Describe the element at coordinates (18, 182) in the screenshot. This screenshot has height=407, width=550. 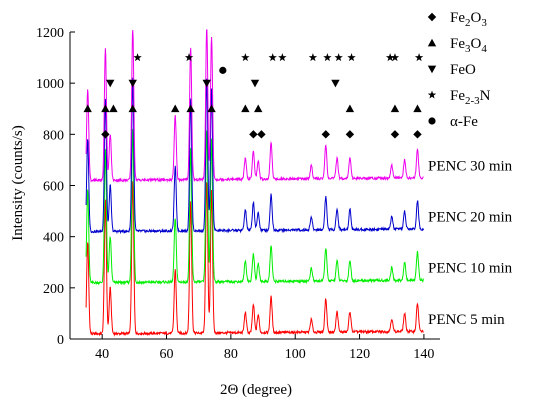
I see `y-axis-label: Intensity (counts/s)` at that location.